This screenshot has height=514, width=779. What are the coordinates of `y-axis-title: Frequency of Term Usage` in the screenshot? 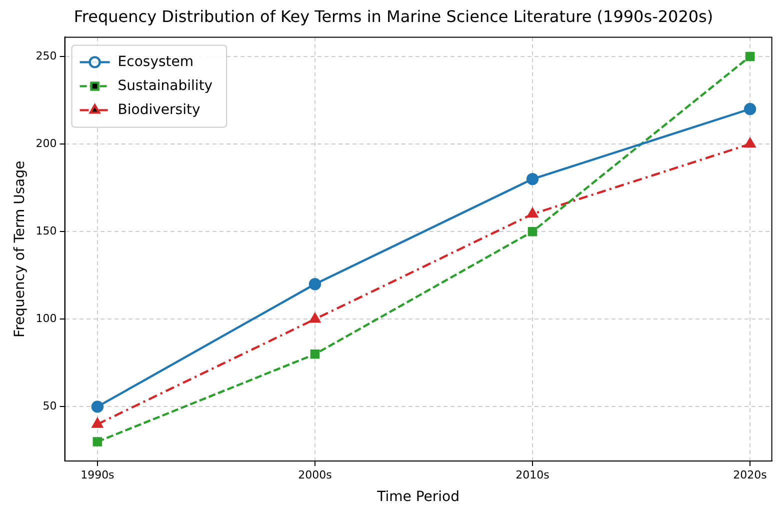 It's located at (20, 249).